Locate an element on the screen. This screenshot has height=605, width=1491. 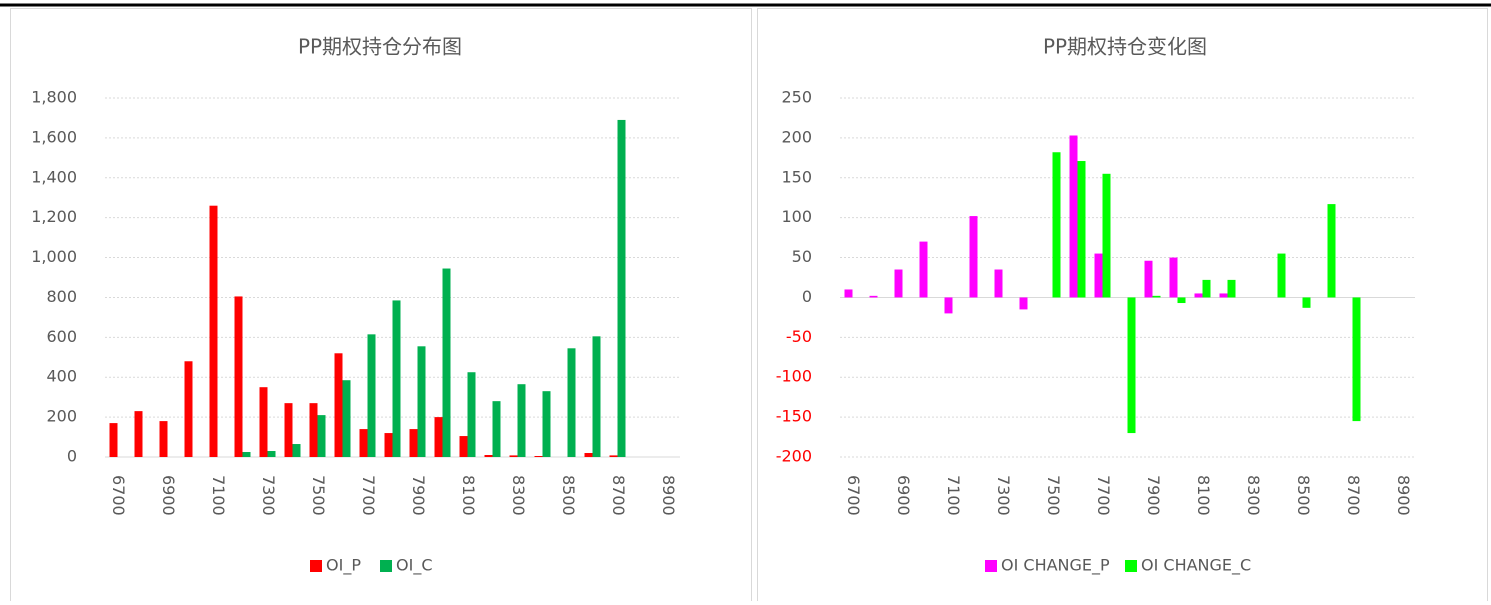
y-tick-label: -150 is located at coordinates (794, 416).